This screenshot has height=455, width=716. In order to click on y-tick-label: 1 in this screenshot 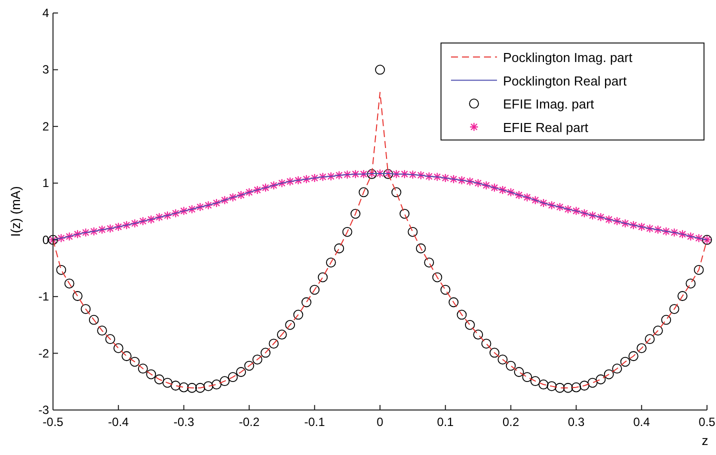, I will do `click(46, 183)`.